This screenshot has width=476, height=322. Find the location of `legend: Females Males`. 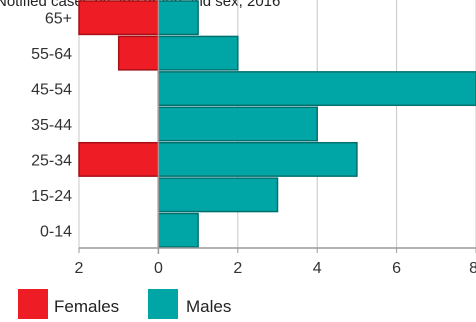

legend: Females Males is located at coordinates (124, 304).